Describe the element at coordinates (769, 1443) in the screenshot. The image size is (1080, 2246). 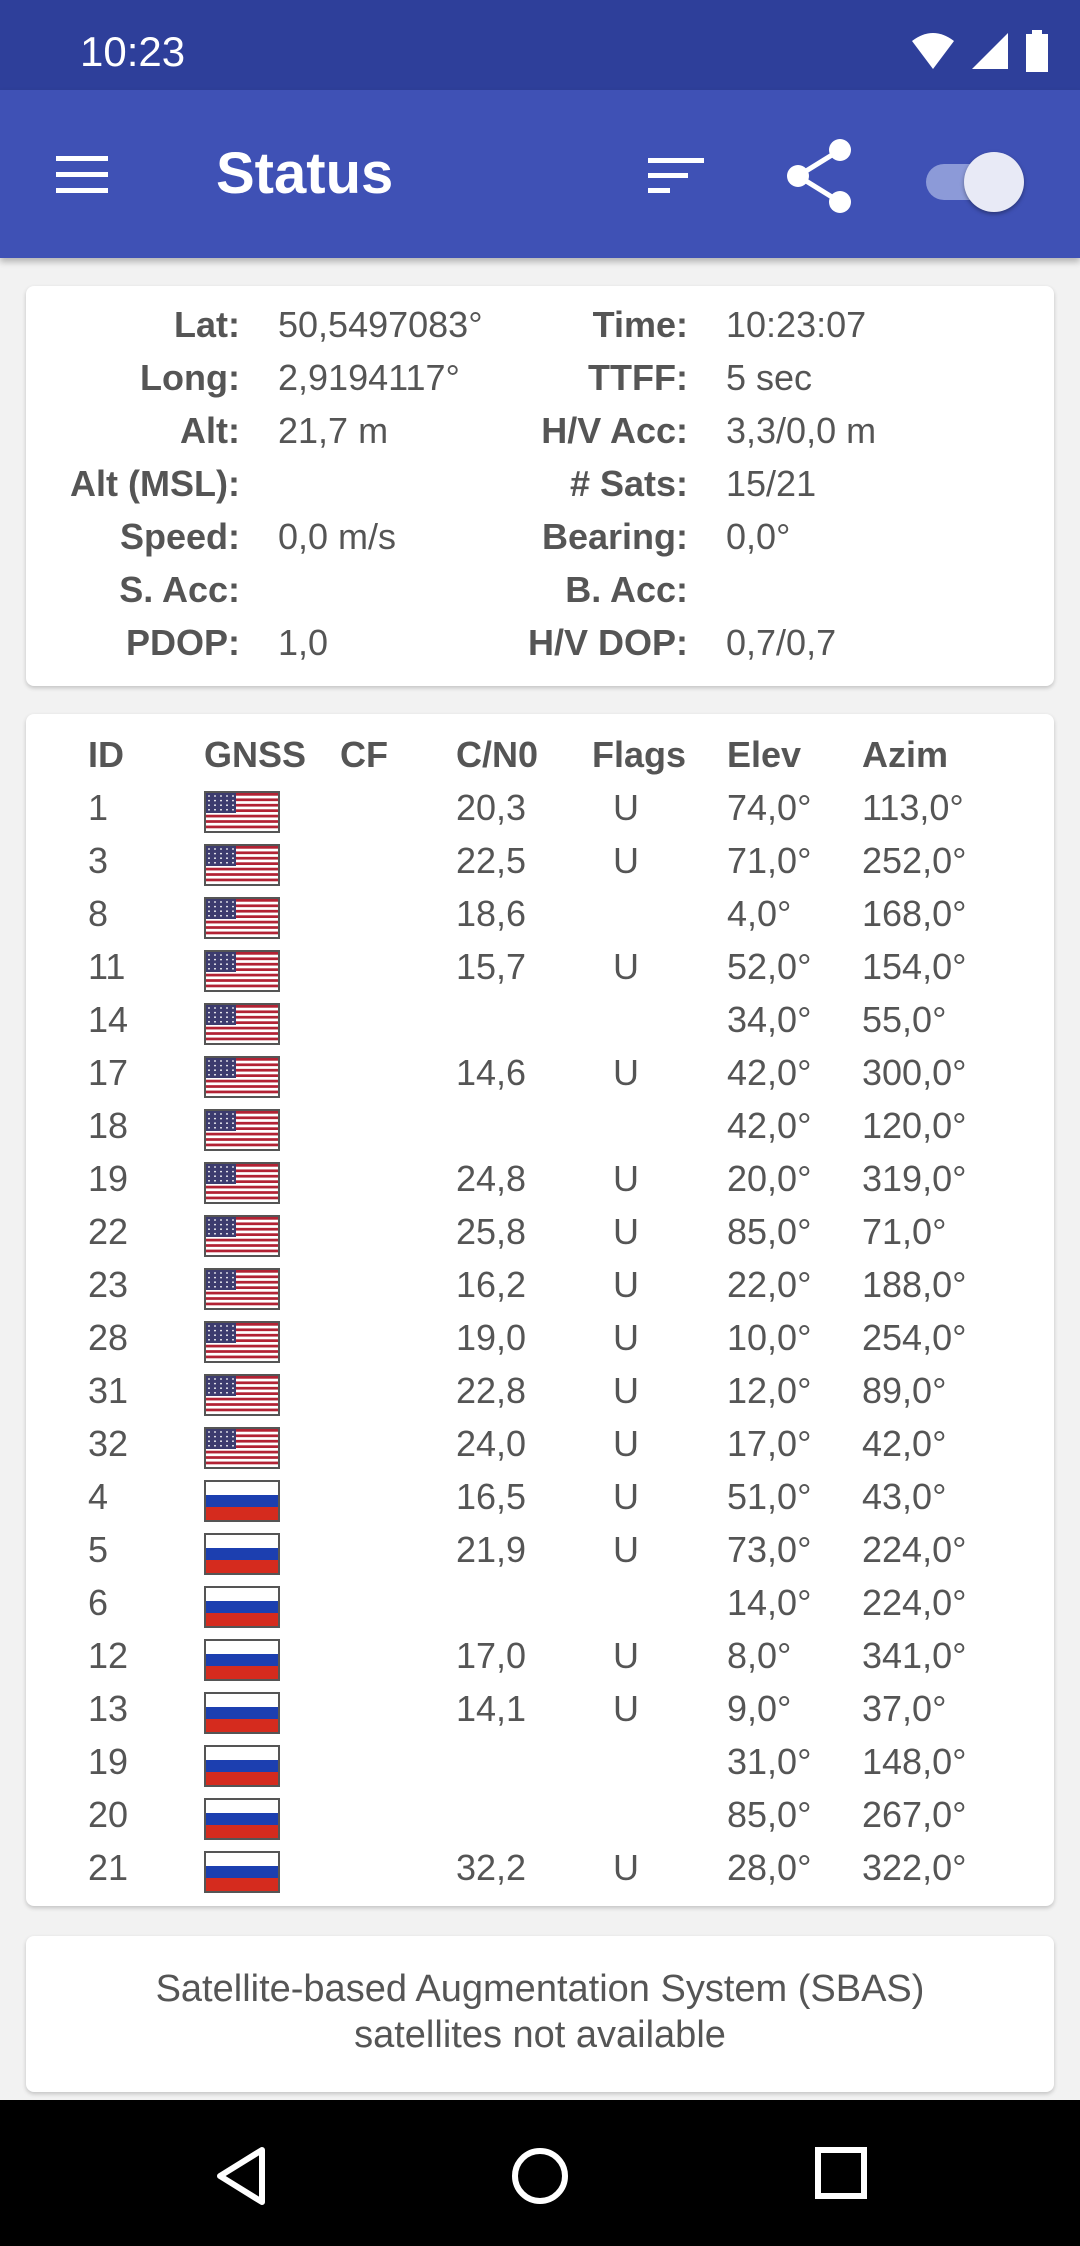
I see `satellite-elev: 17,0°` at that location.